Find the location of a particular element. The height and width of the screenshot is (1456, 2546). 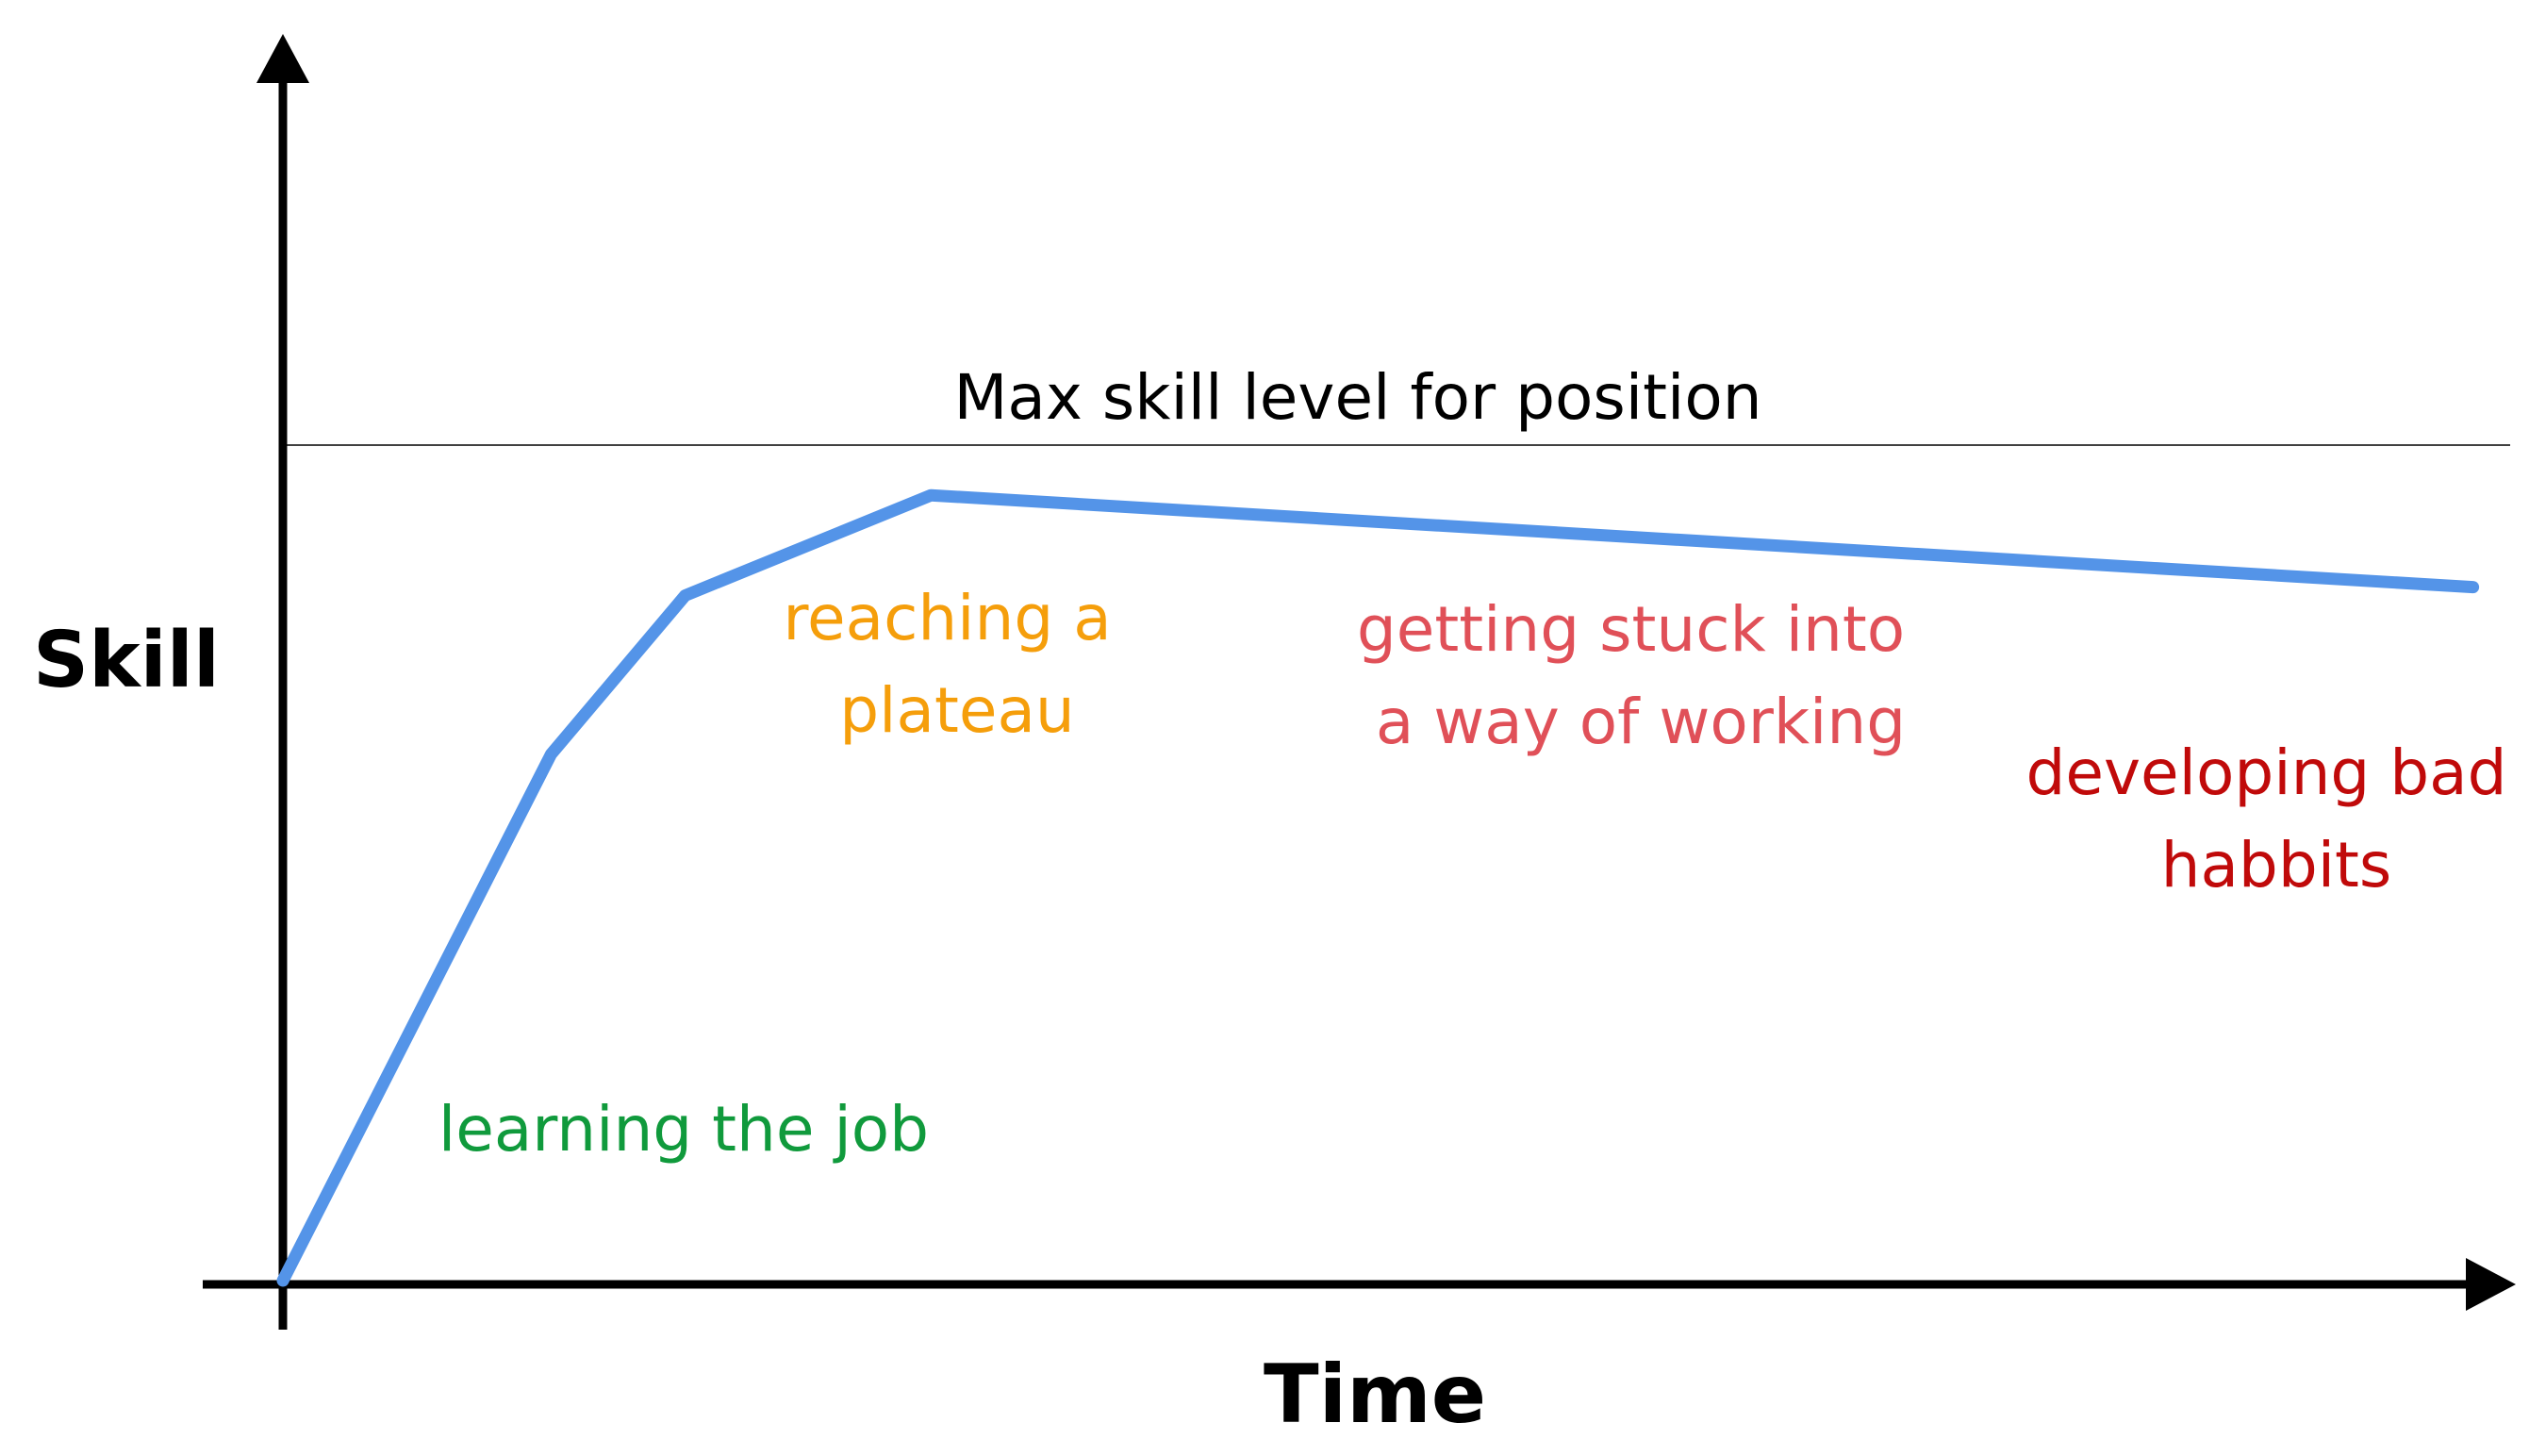

annotation-plateau: reaching a plateau is located at coordinates (957, 664).